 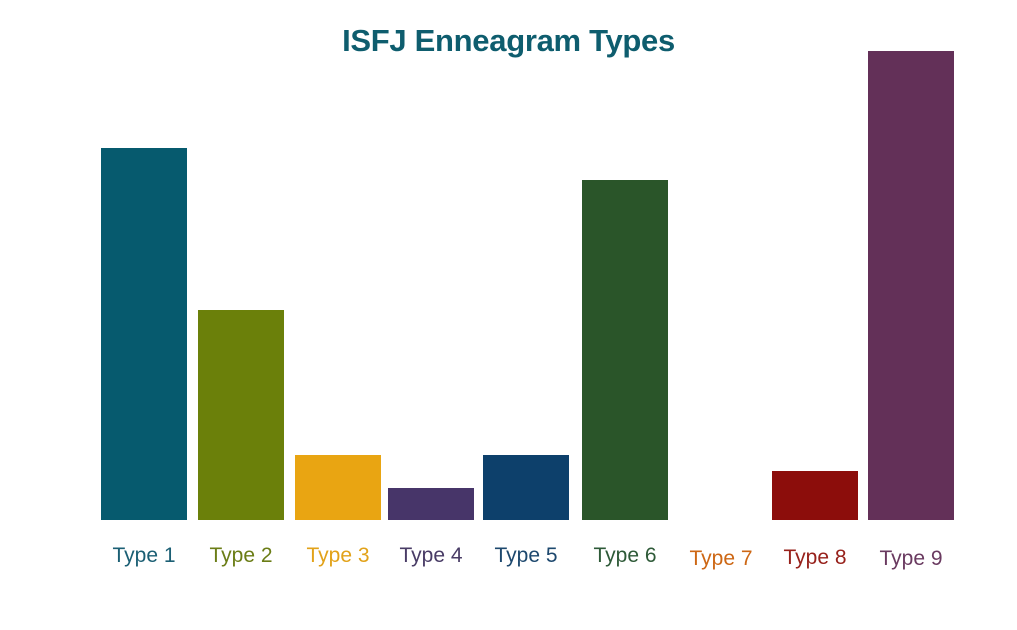 I want to click on x-axis-label-type-3: Type 3, so click(x=338, y=555).